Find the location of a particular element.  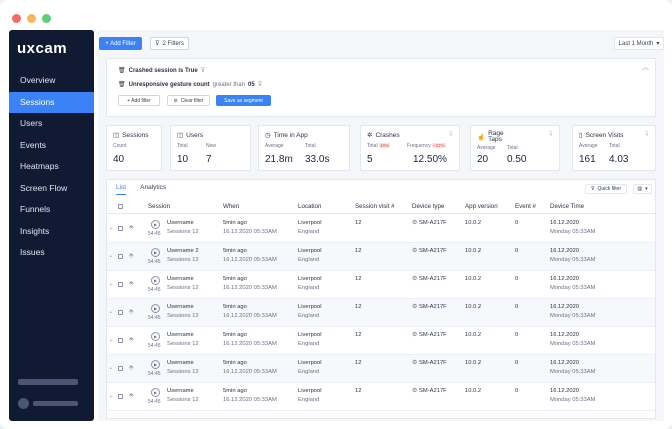

header-session-visit: Session visit # is located at coordinates (375, 206).